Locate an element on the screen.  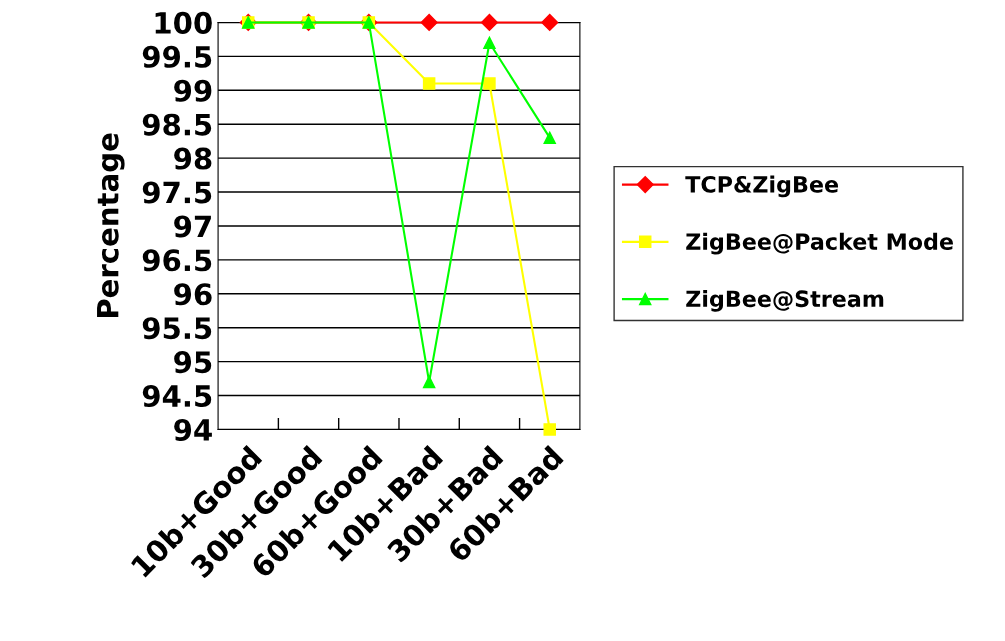
y-tick-label: 96 is located at coordinates (193, 294).